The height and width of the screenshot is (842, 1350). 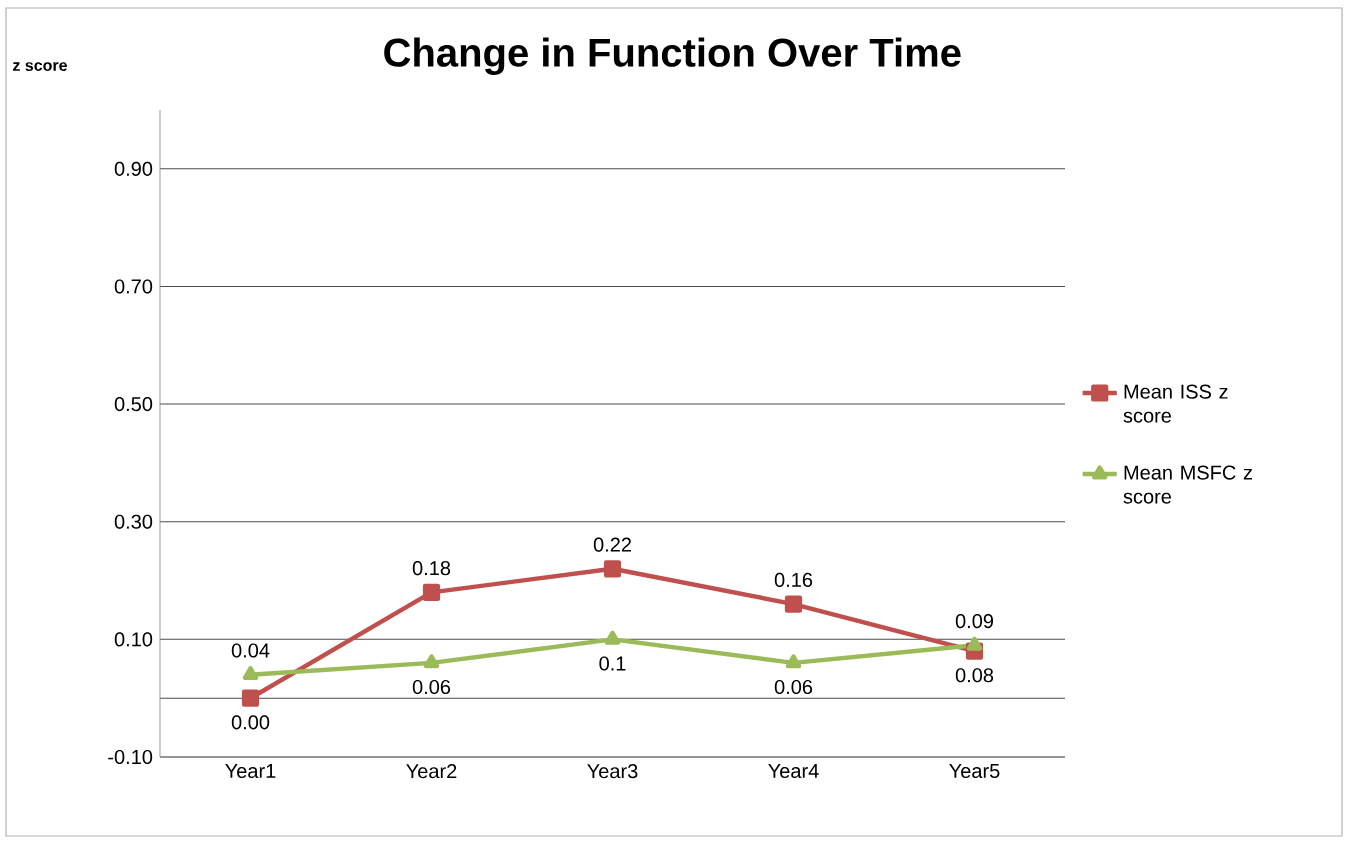 What do you see at coordinates (612, 663) in the screenshot?
I see `data-label: 0.1` at bounding box center [612, 663].